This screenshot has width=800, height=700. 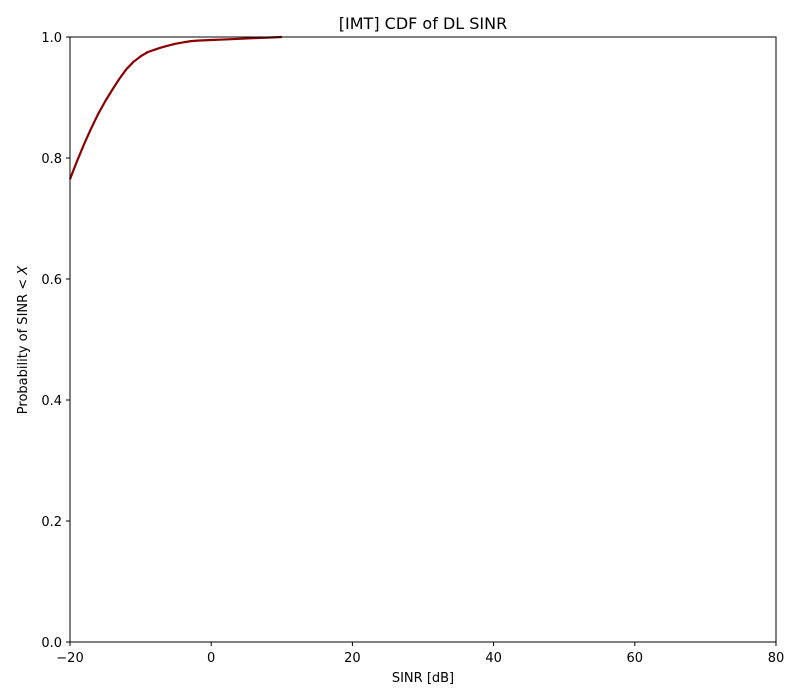 What do you see at coordinates (51, 643) in the screenshot?
I see `y-tick-label: 0.0` at bounding box center [51, 643].